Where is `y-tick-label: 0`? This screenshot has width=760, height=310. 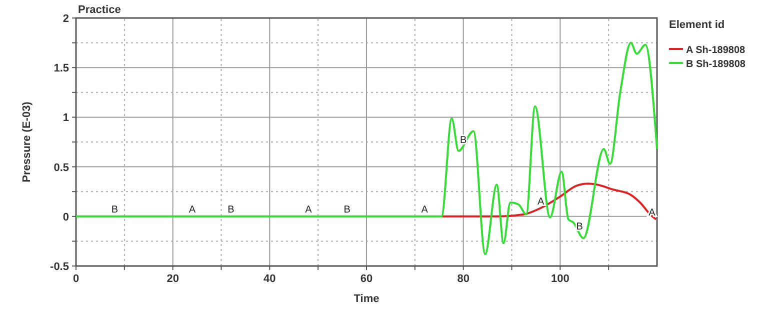 y-tick-label: 0 is located at coordinates (65, 217).